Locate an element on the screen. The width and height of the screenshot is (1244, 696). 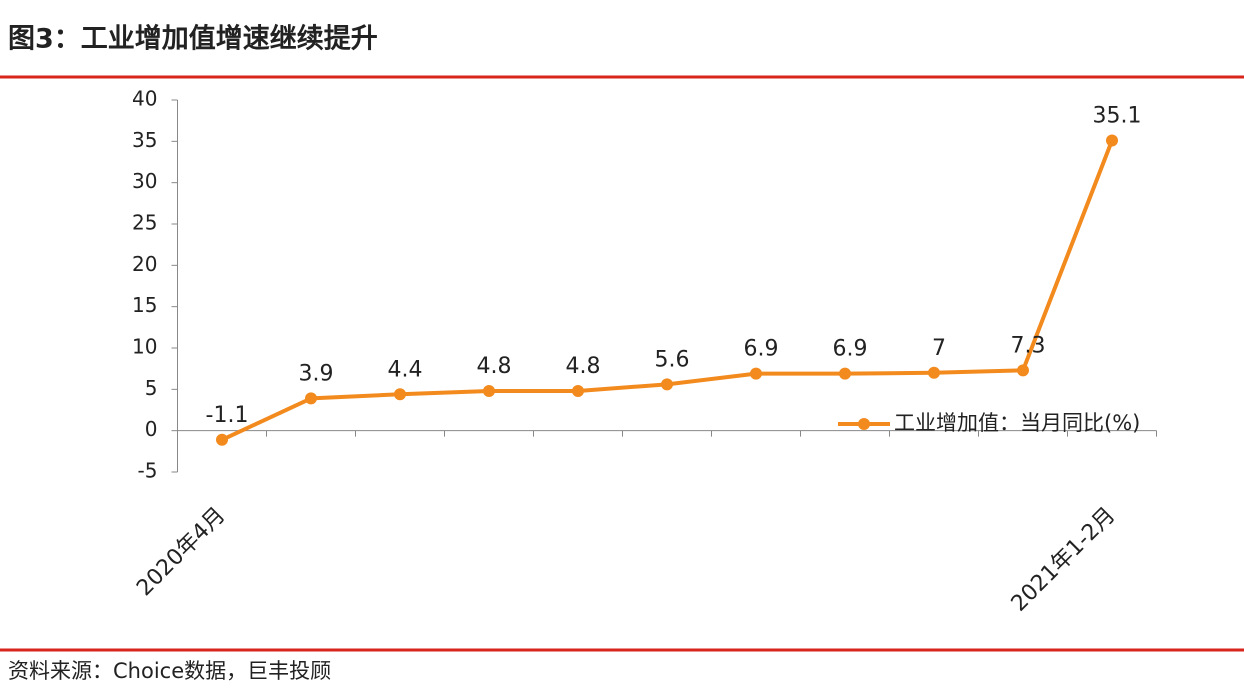
y-tick-label: 25 is located at coordinates (144, 223).